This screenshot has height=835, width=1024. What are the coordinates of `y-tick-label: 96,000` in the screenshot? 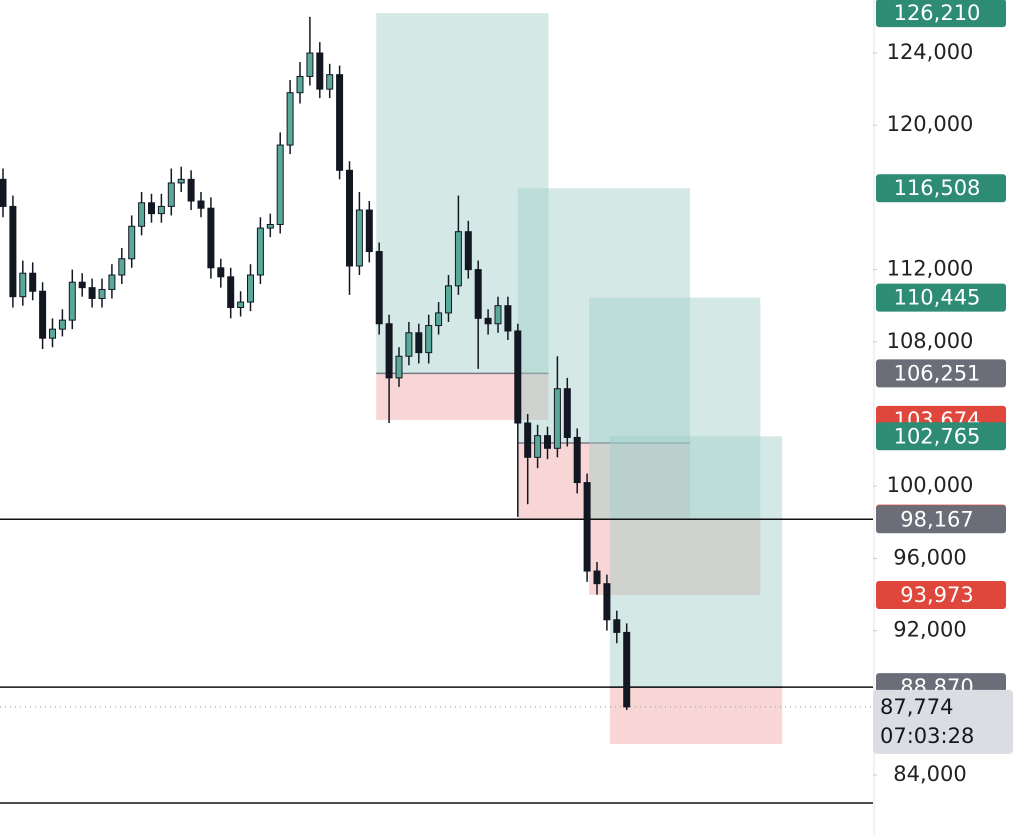 It's located at (929, 557).